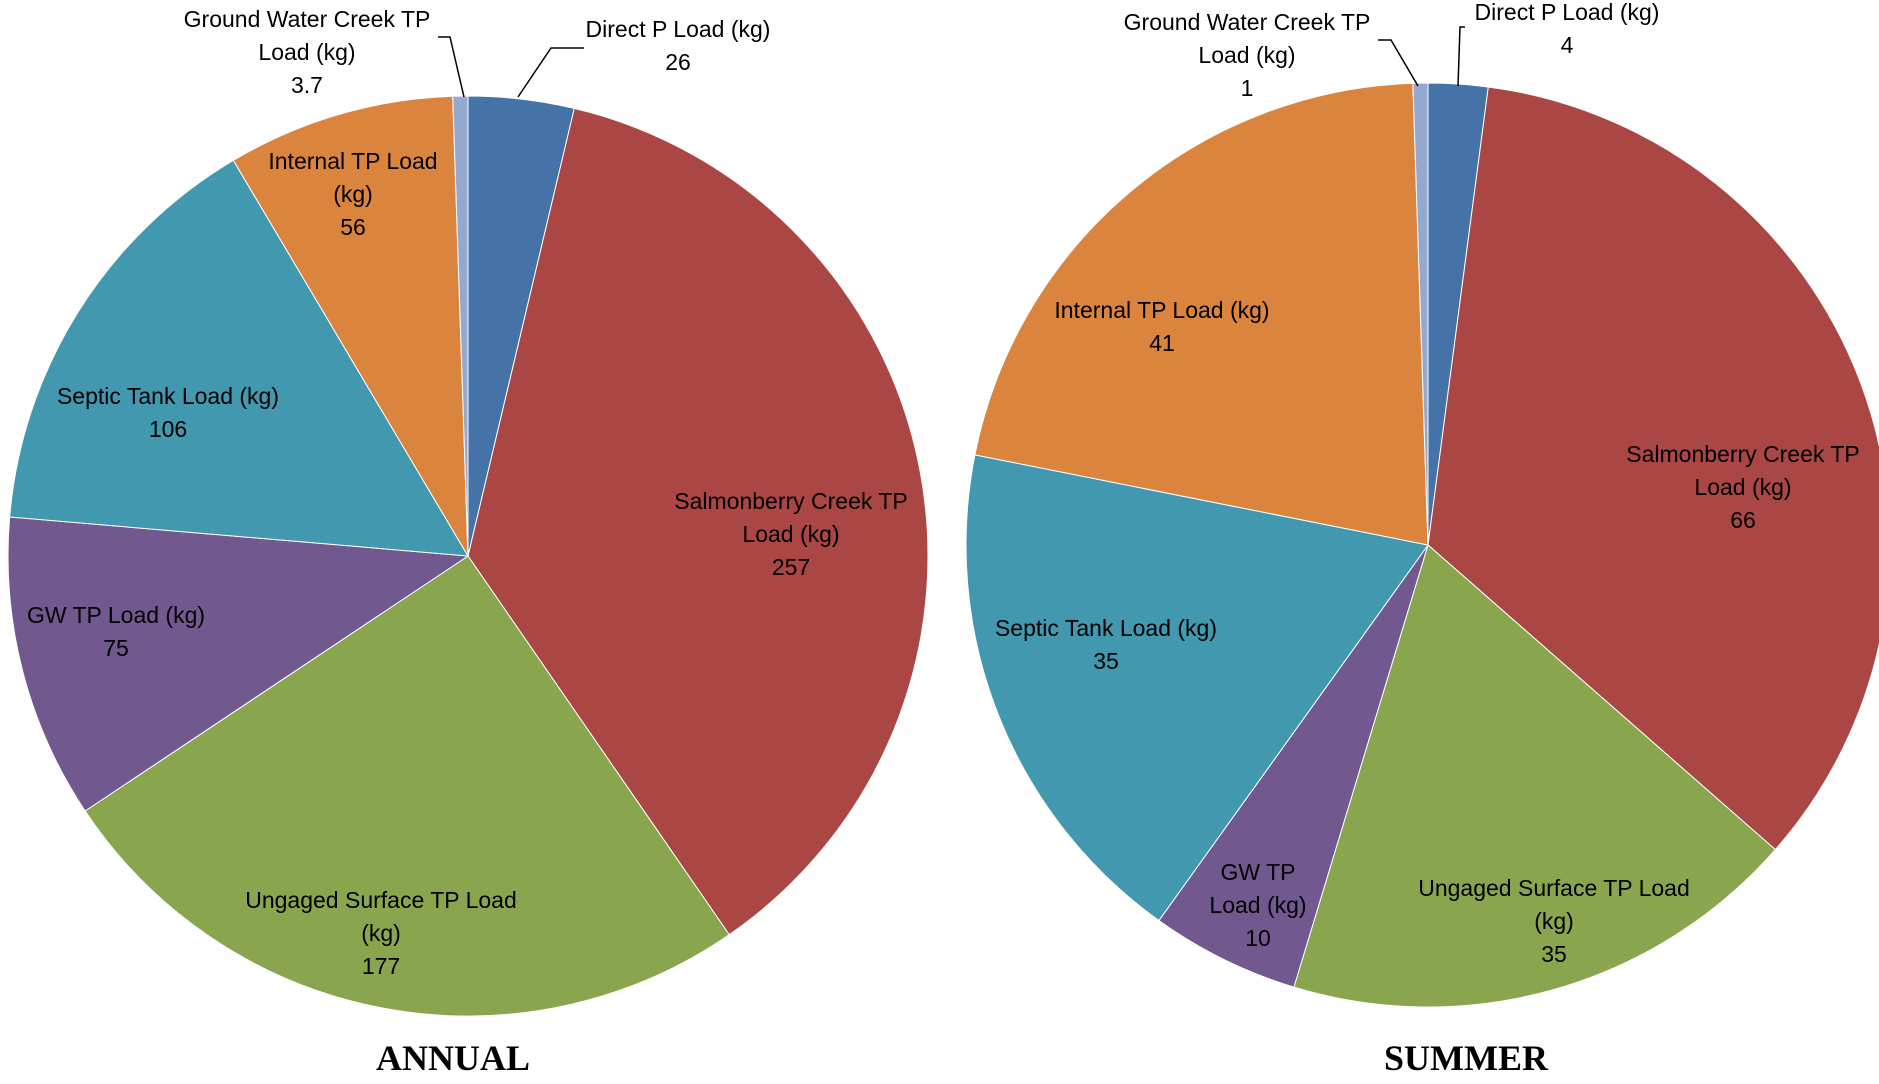 This screenshot has height=1084, width=1879. What do you see at coordinates (1247, 22) in the screenshot?
I see `slice-label-line-1-6-0: Ground Water Creek TP` at bounding box center [1247, 22].